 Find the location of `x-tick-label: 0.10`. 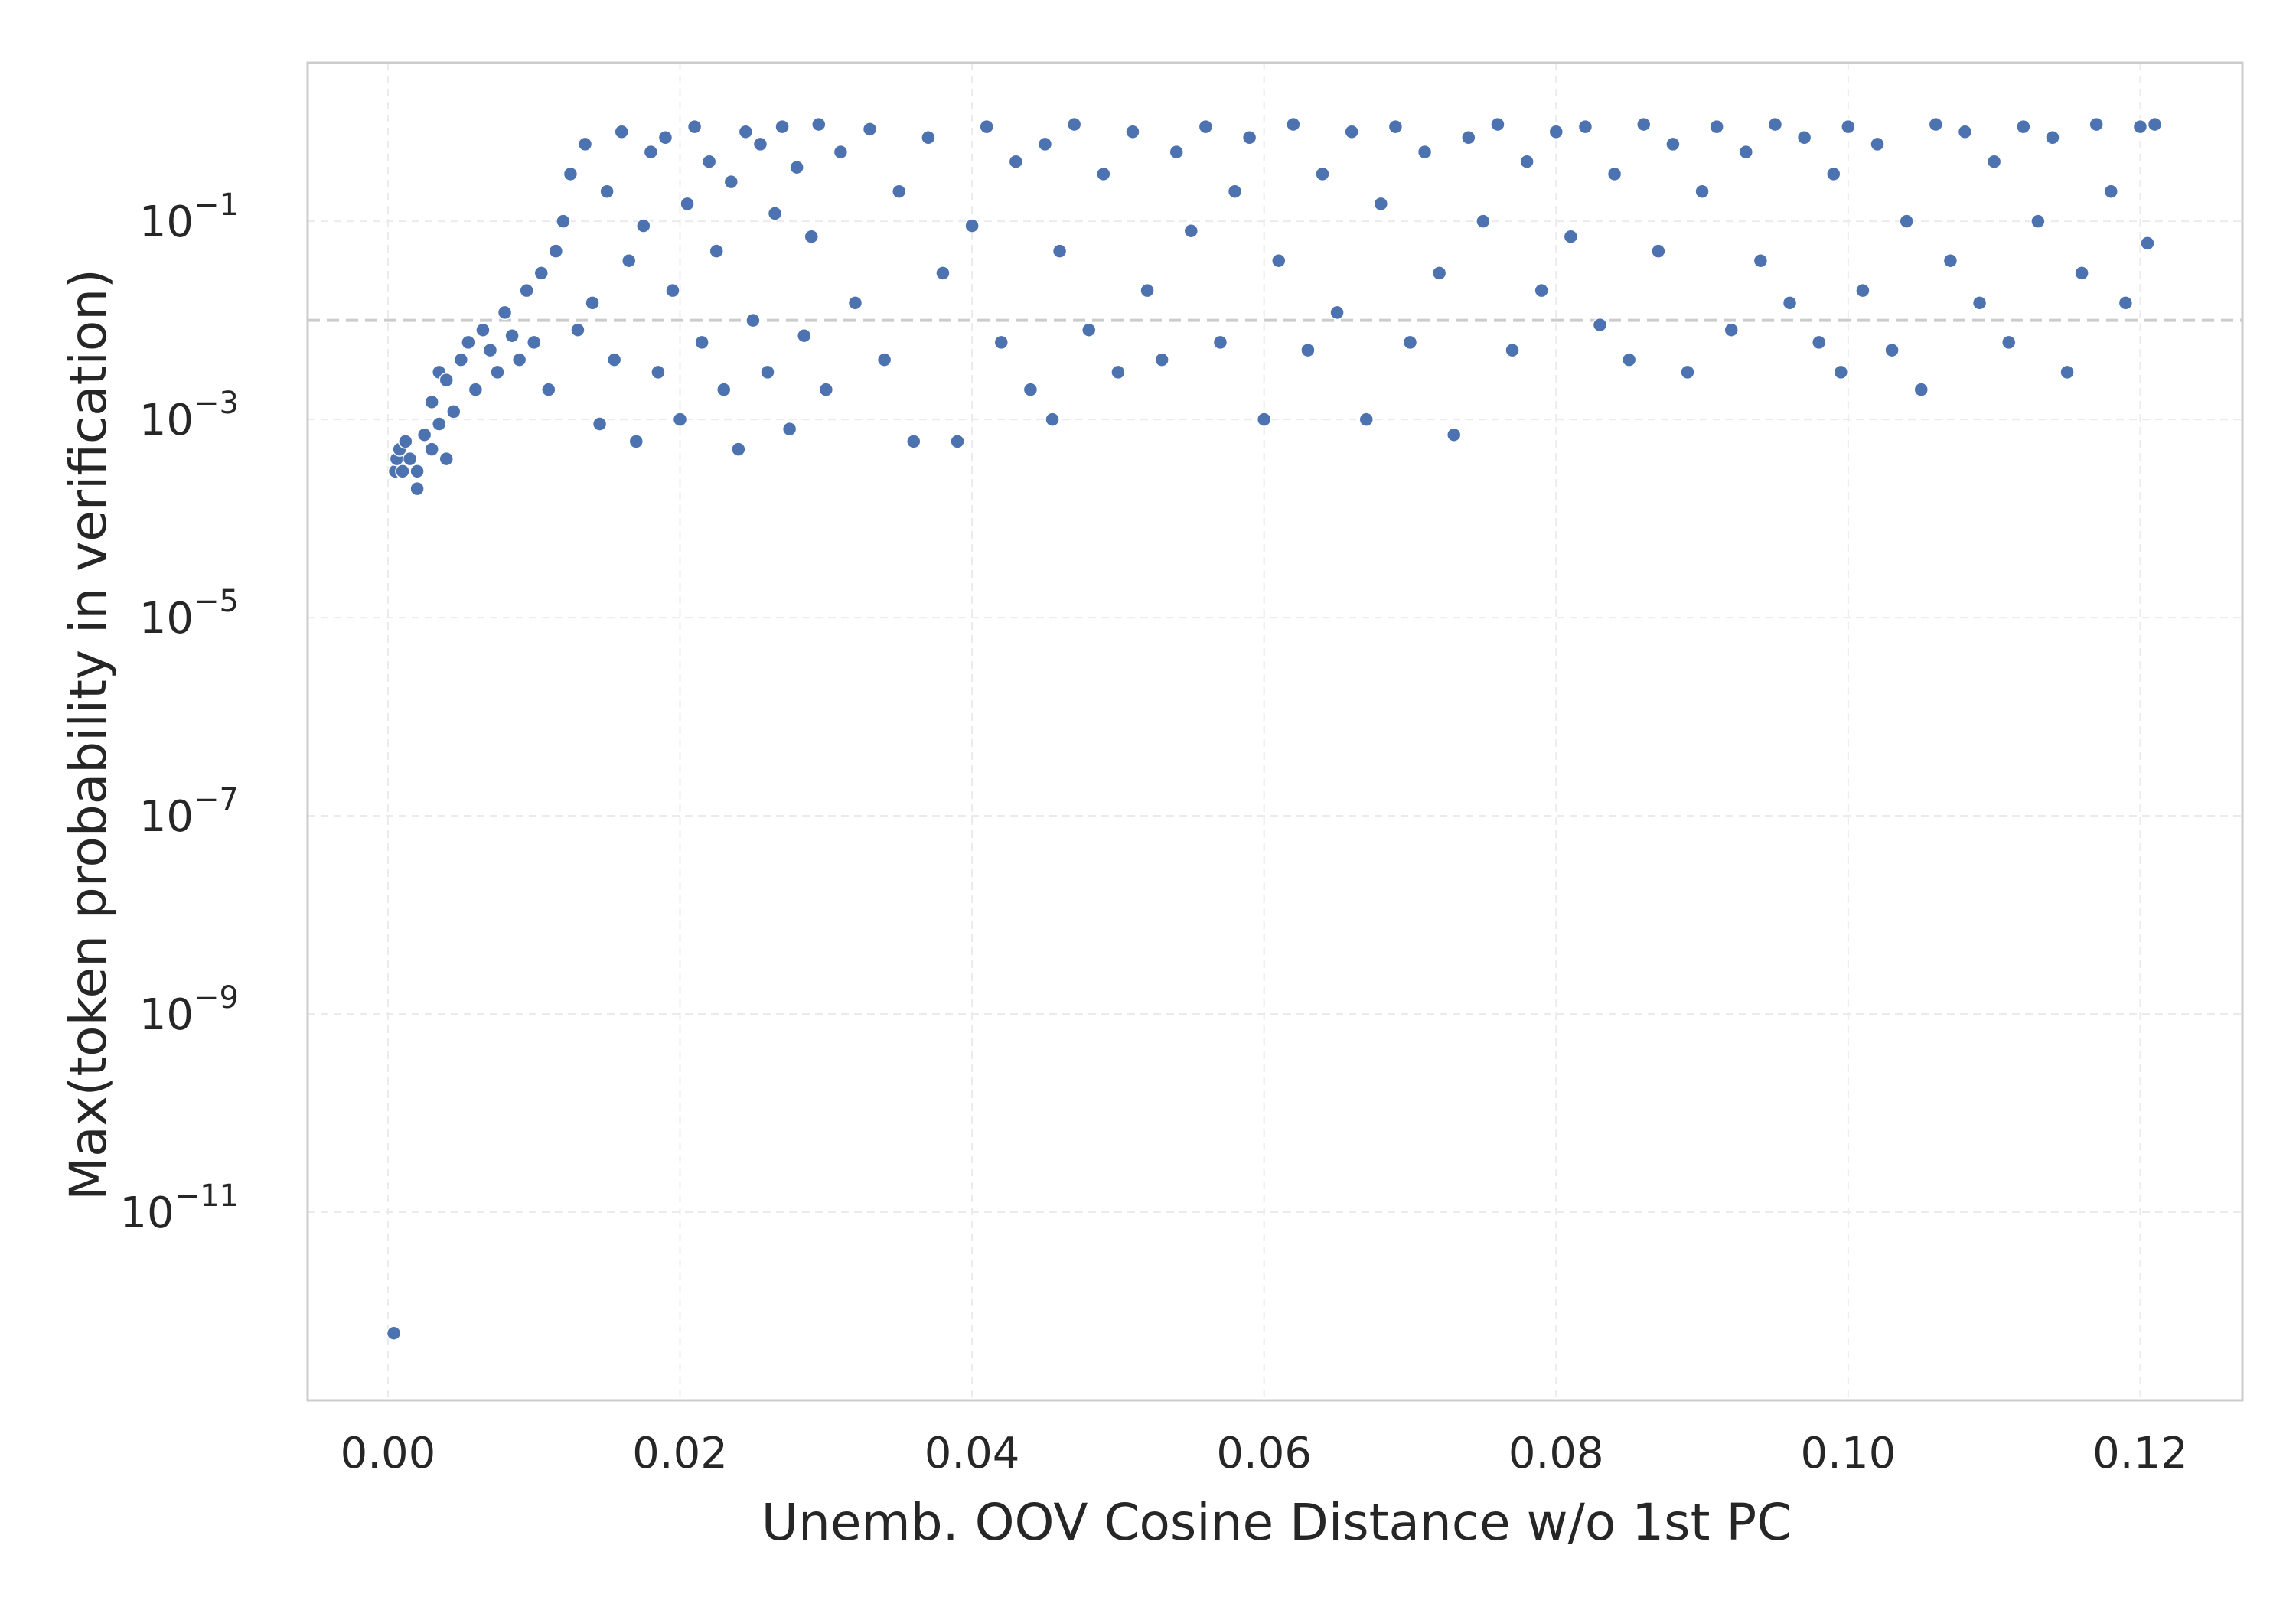

x-tick-label: 0.10 is located at coordinates (1848, 1453).